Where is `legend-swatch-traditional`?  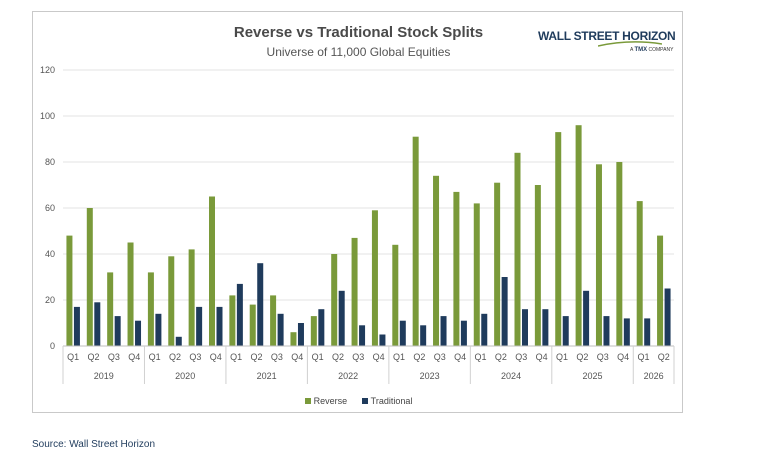
legend-swatch-traditional is located at coordinates (364, 401).